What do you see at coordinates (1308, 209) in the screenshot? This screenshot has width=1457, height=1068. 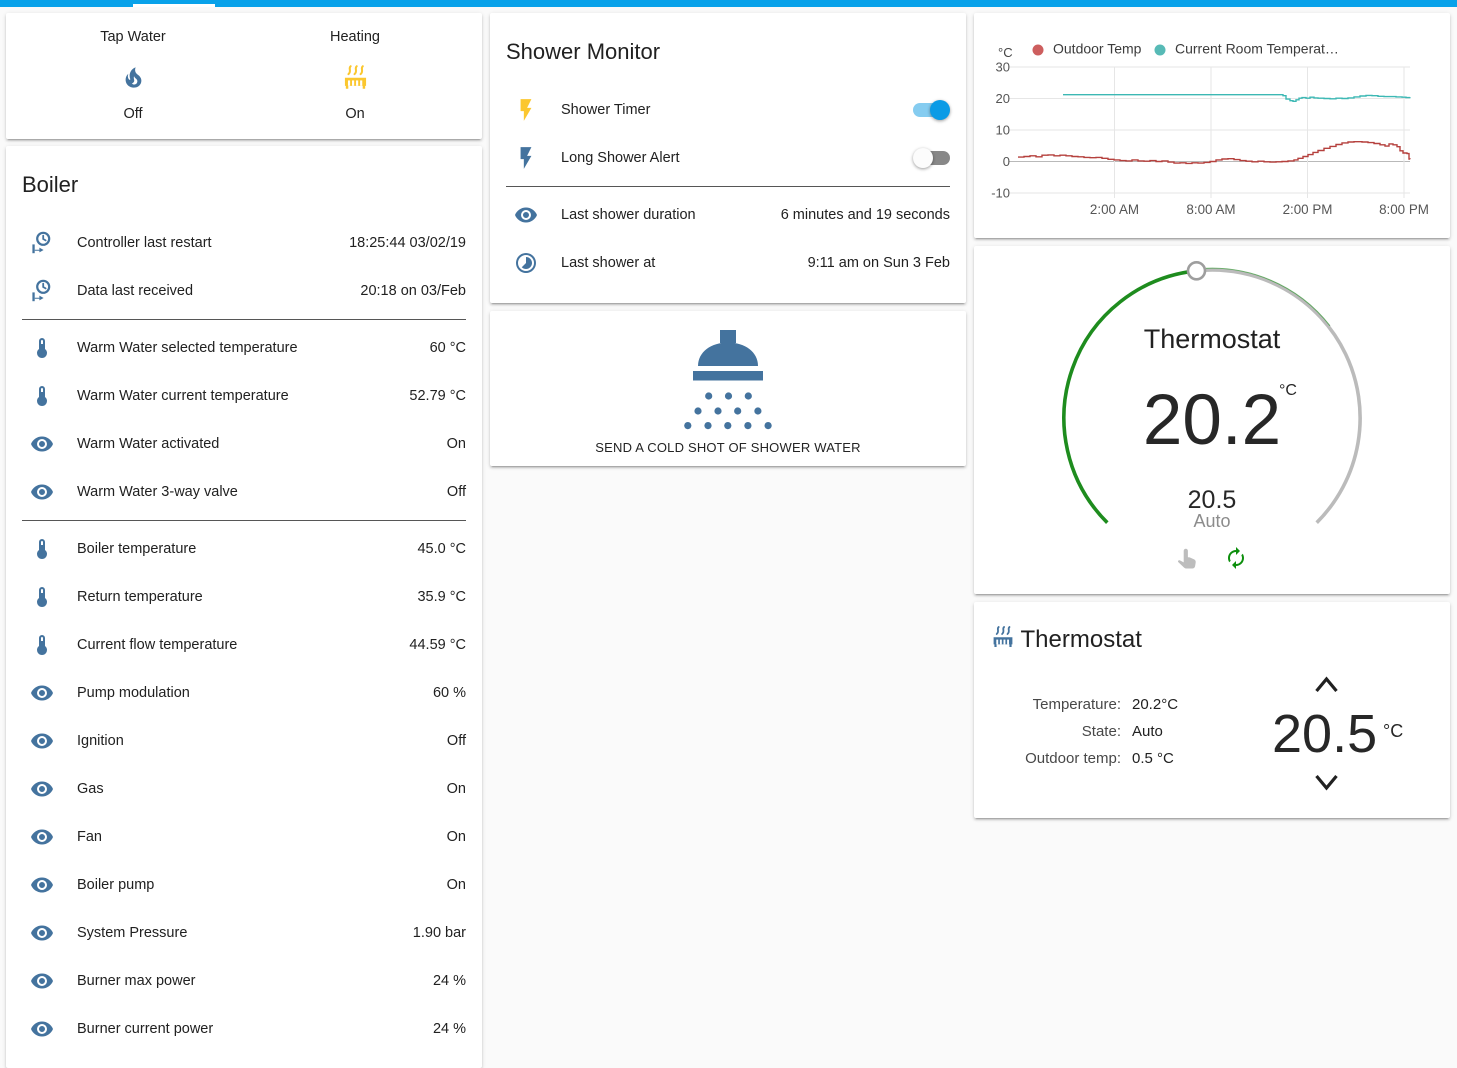 I see `svg-text: 2:00 PM` at bounding box center [1308, 209].